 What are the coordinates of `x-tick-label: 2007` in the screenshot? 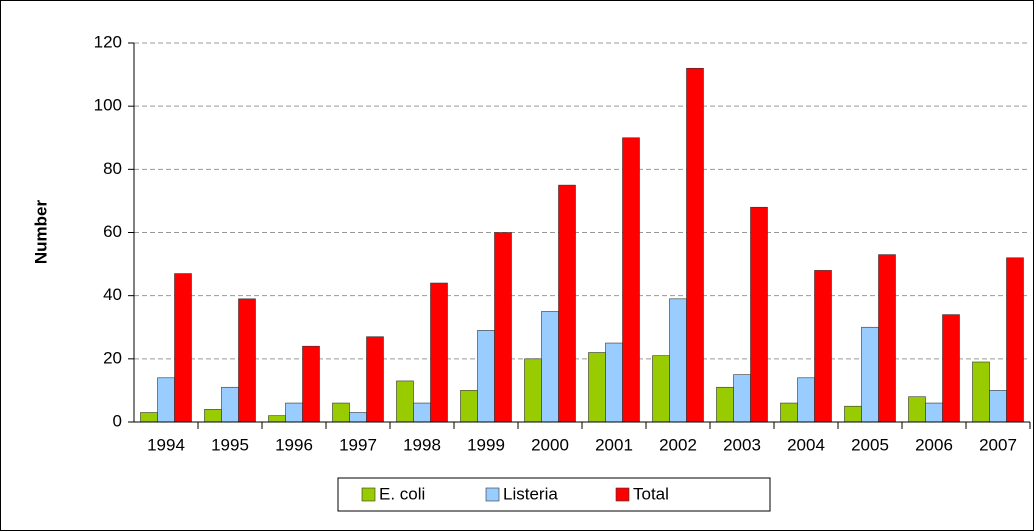 It's located at (998, 444).